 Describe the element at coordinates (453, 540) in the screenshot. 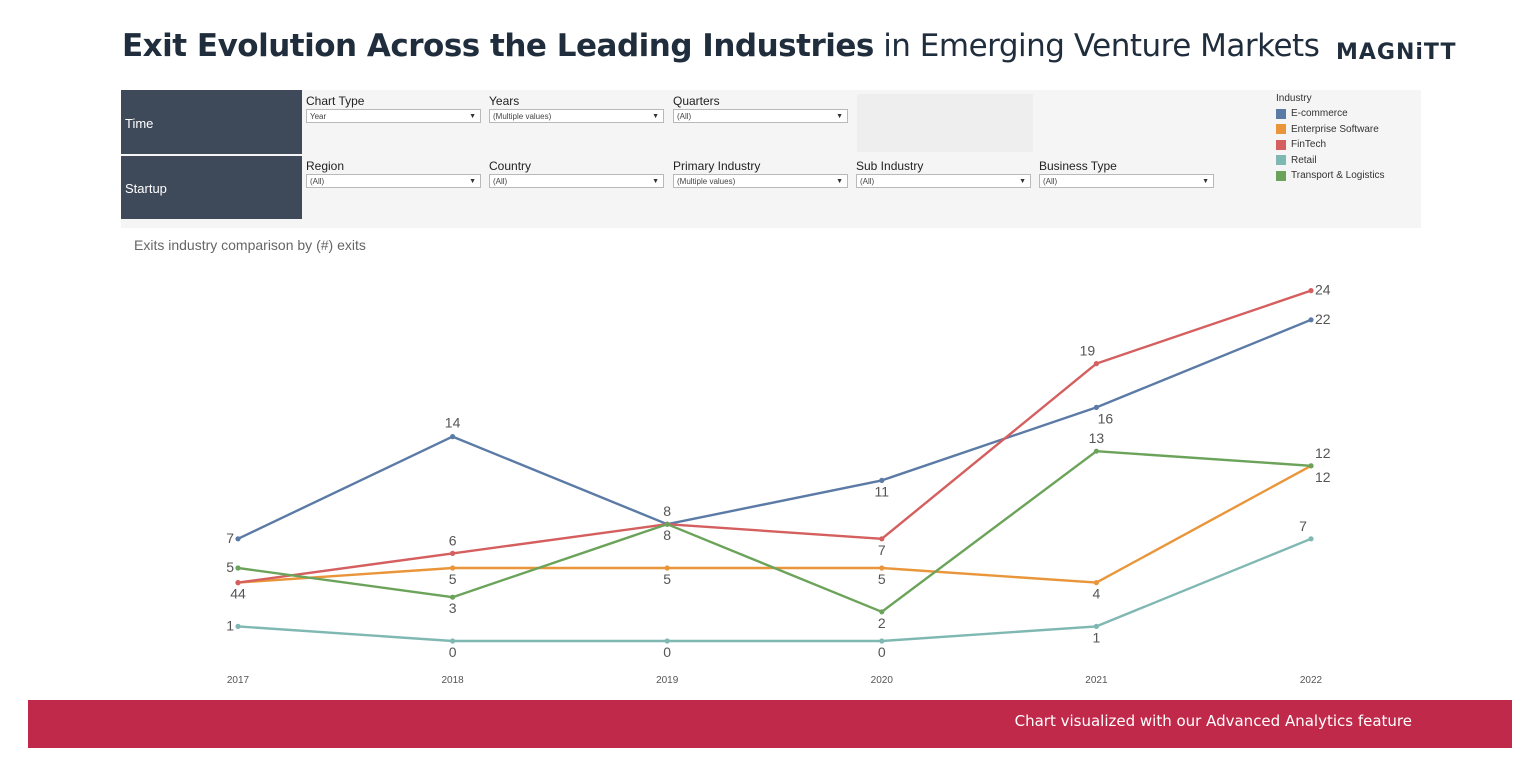

I see `data-label: 6` at that location.